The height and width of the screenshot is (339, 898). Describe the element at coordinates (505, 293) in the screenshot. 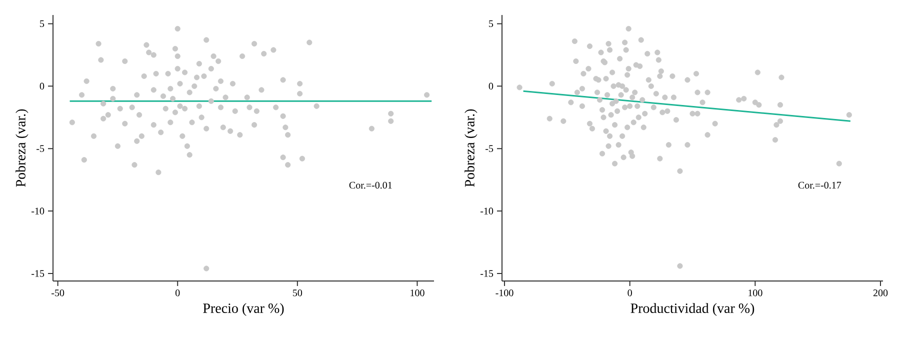

I see `x-tick-label: -100` at that location.